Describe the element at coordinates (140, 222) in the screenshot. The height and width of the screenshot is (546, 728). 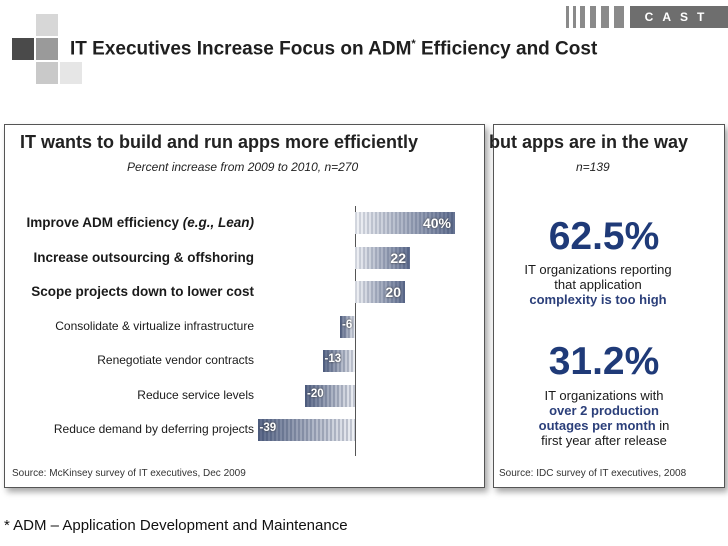
I see `category-label: Improve ADM efficiency (e.g., Lean)` at that location.